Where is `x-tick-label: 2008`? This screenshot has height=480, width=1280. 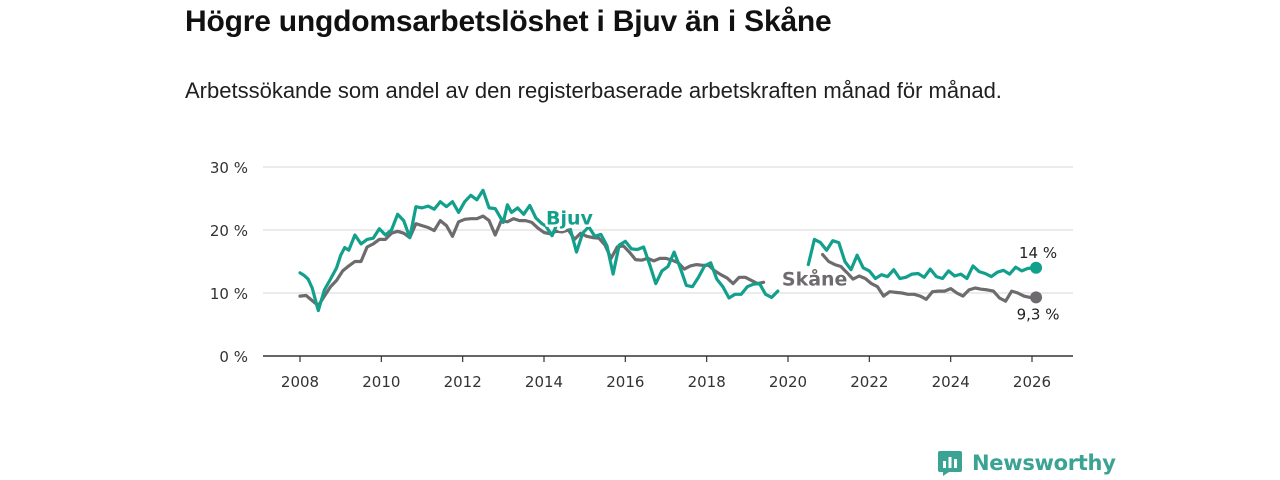
x-tick-label: 2008 is located at coordinates (300, 382).